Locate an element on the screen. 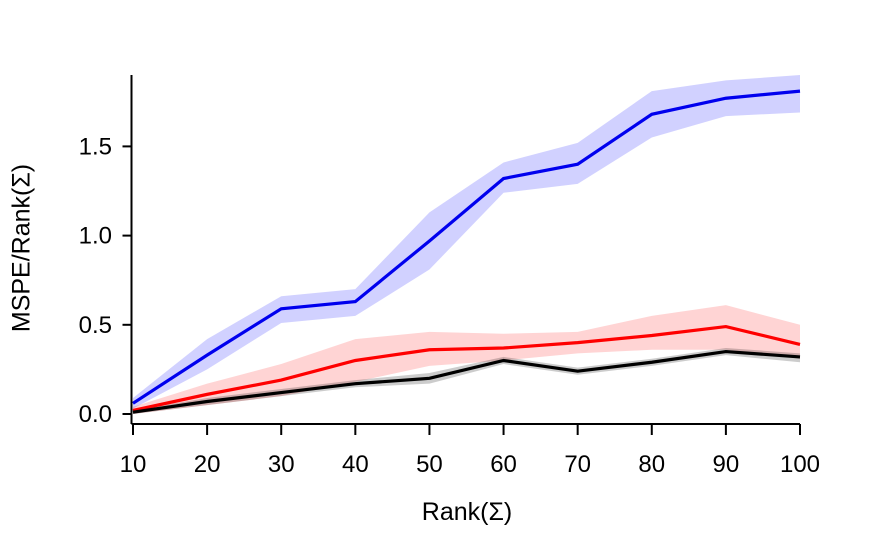 This screenshot has width=880, height=558. x-tick-label: 50 is located at coordinates (429, 464).